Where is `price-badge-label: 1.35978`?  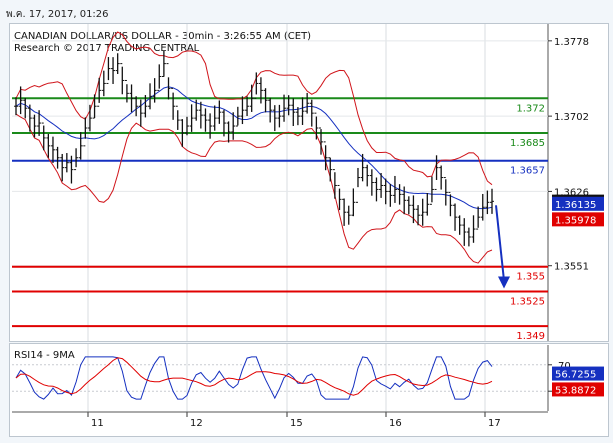 price-badge-label: 1.35978 is located at coordinates (575, 220).